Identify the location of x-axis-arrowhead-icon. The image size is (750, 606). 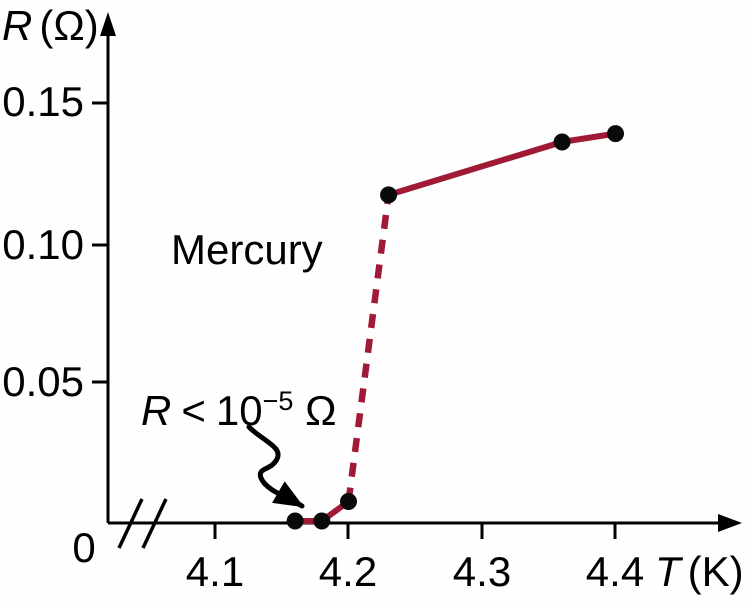
(730, 523).